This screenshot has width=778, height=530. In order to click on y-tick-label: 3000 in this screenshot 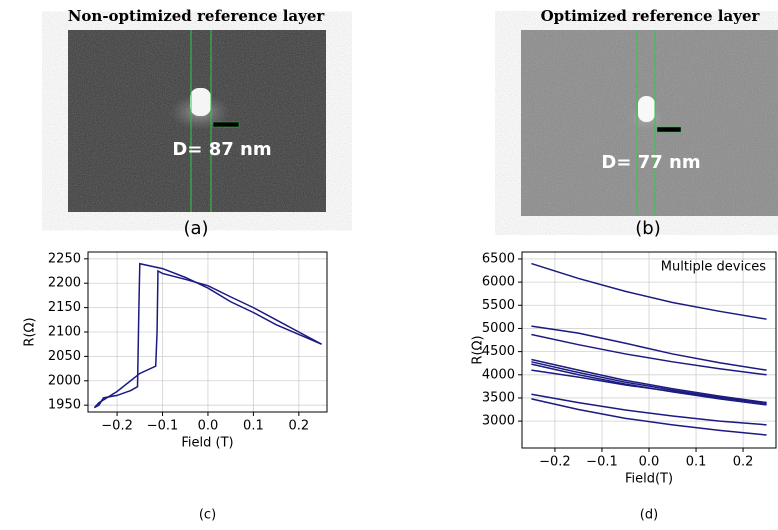, I will do `click(498, 421)`.